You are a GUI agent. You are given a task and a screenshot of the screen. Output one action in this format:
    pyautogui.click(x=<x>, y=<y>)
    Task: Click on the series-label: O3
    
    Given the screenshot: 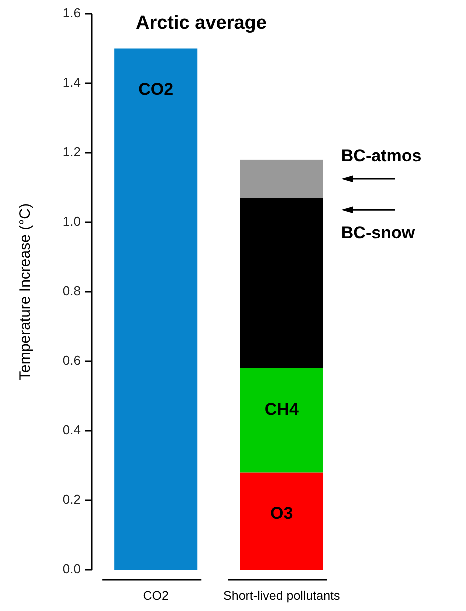 What is the action you would take?
    pyautogui.click(x=282, y=514)
    